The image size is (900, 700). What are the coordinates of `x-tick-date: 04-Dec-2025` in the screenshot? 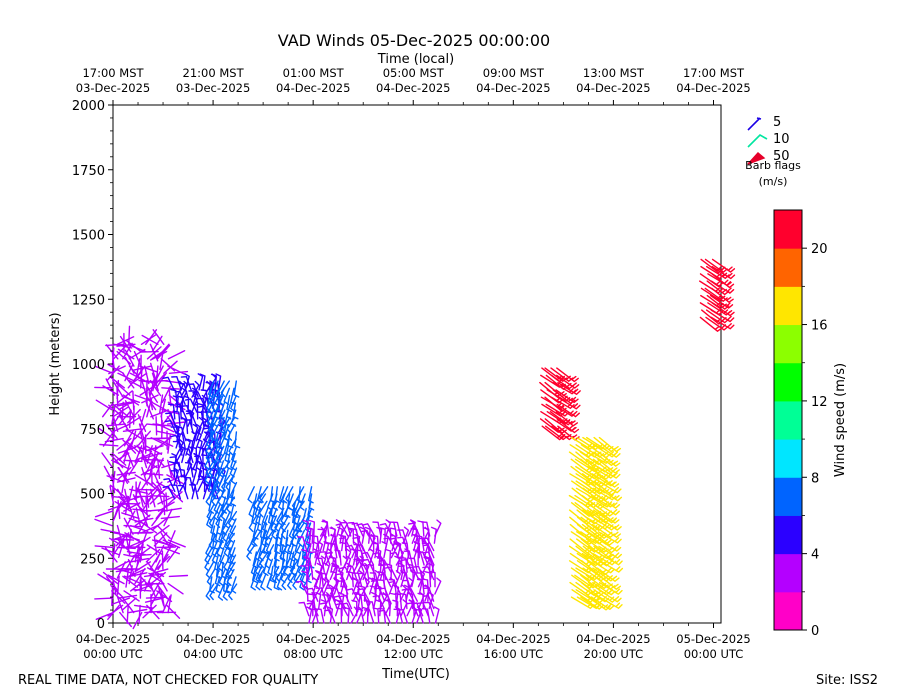 It's located at (513, 639).